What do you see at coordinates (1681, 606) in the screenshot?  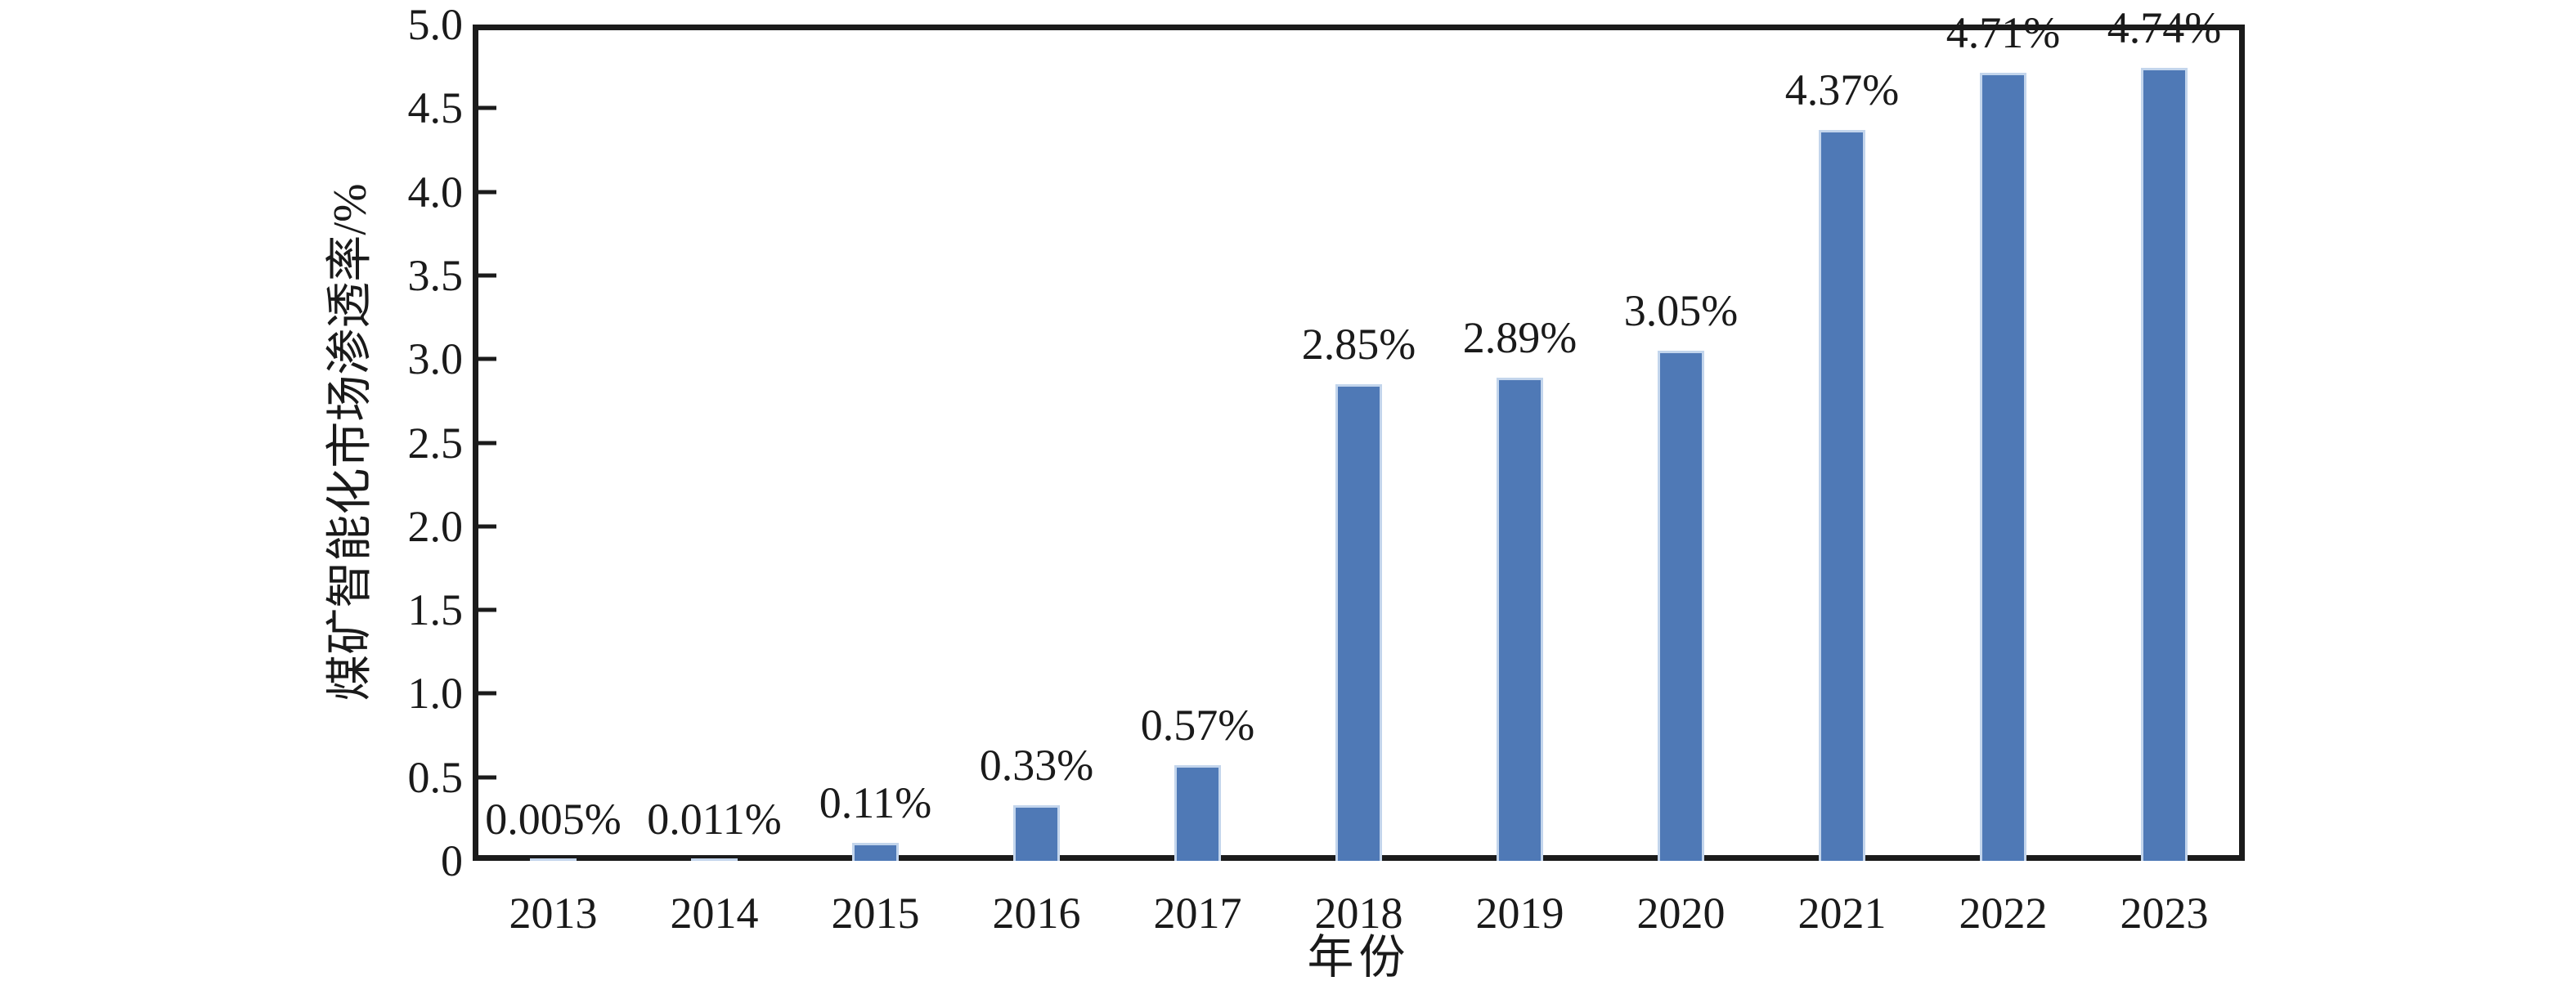 I see `bar-2020` at bounding box center [1681, 606].